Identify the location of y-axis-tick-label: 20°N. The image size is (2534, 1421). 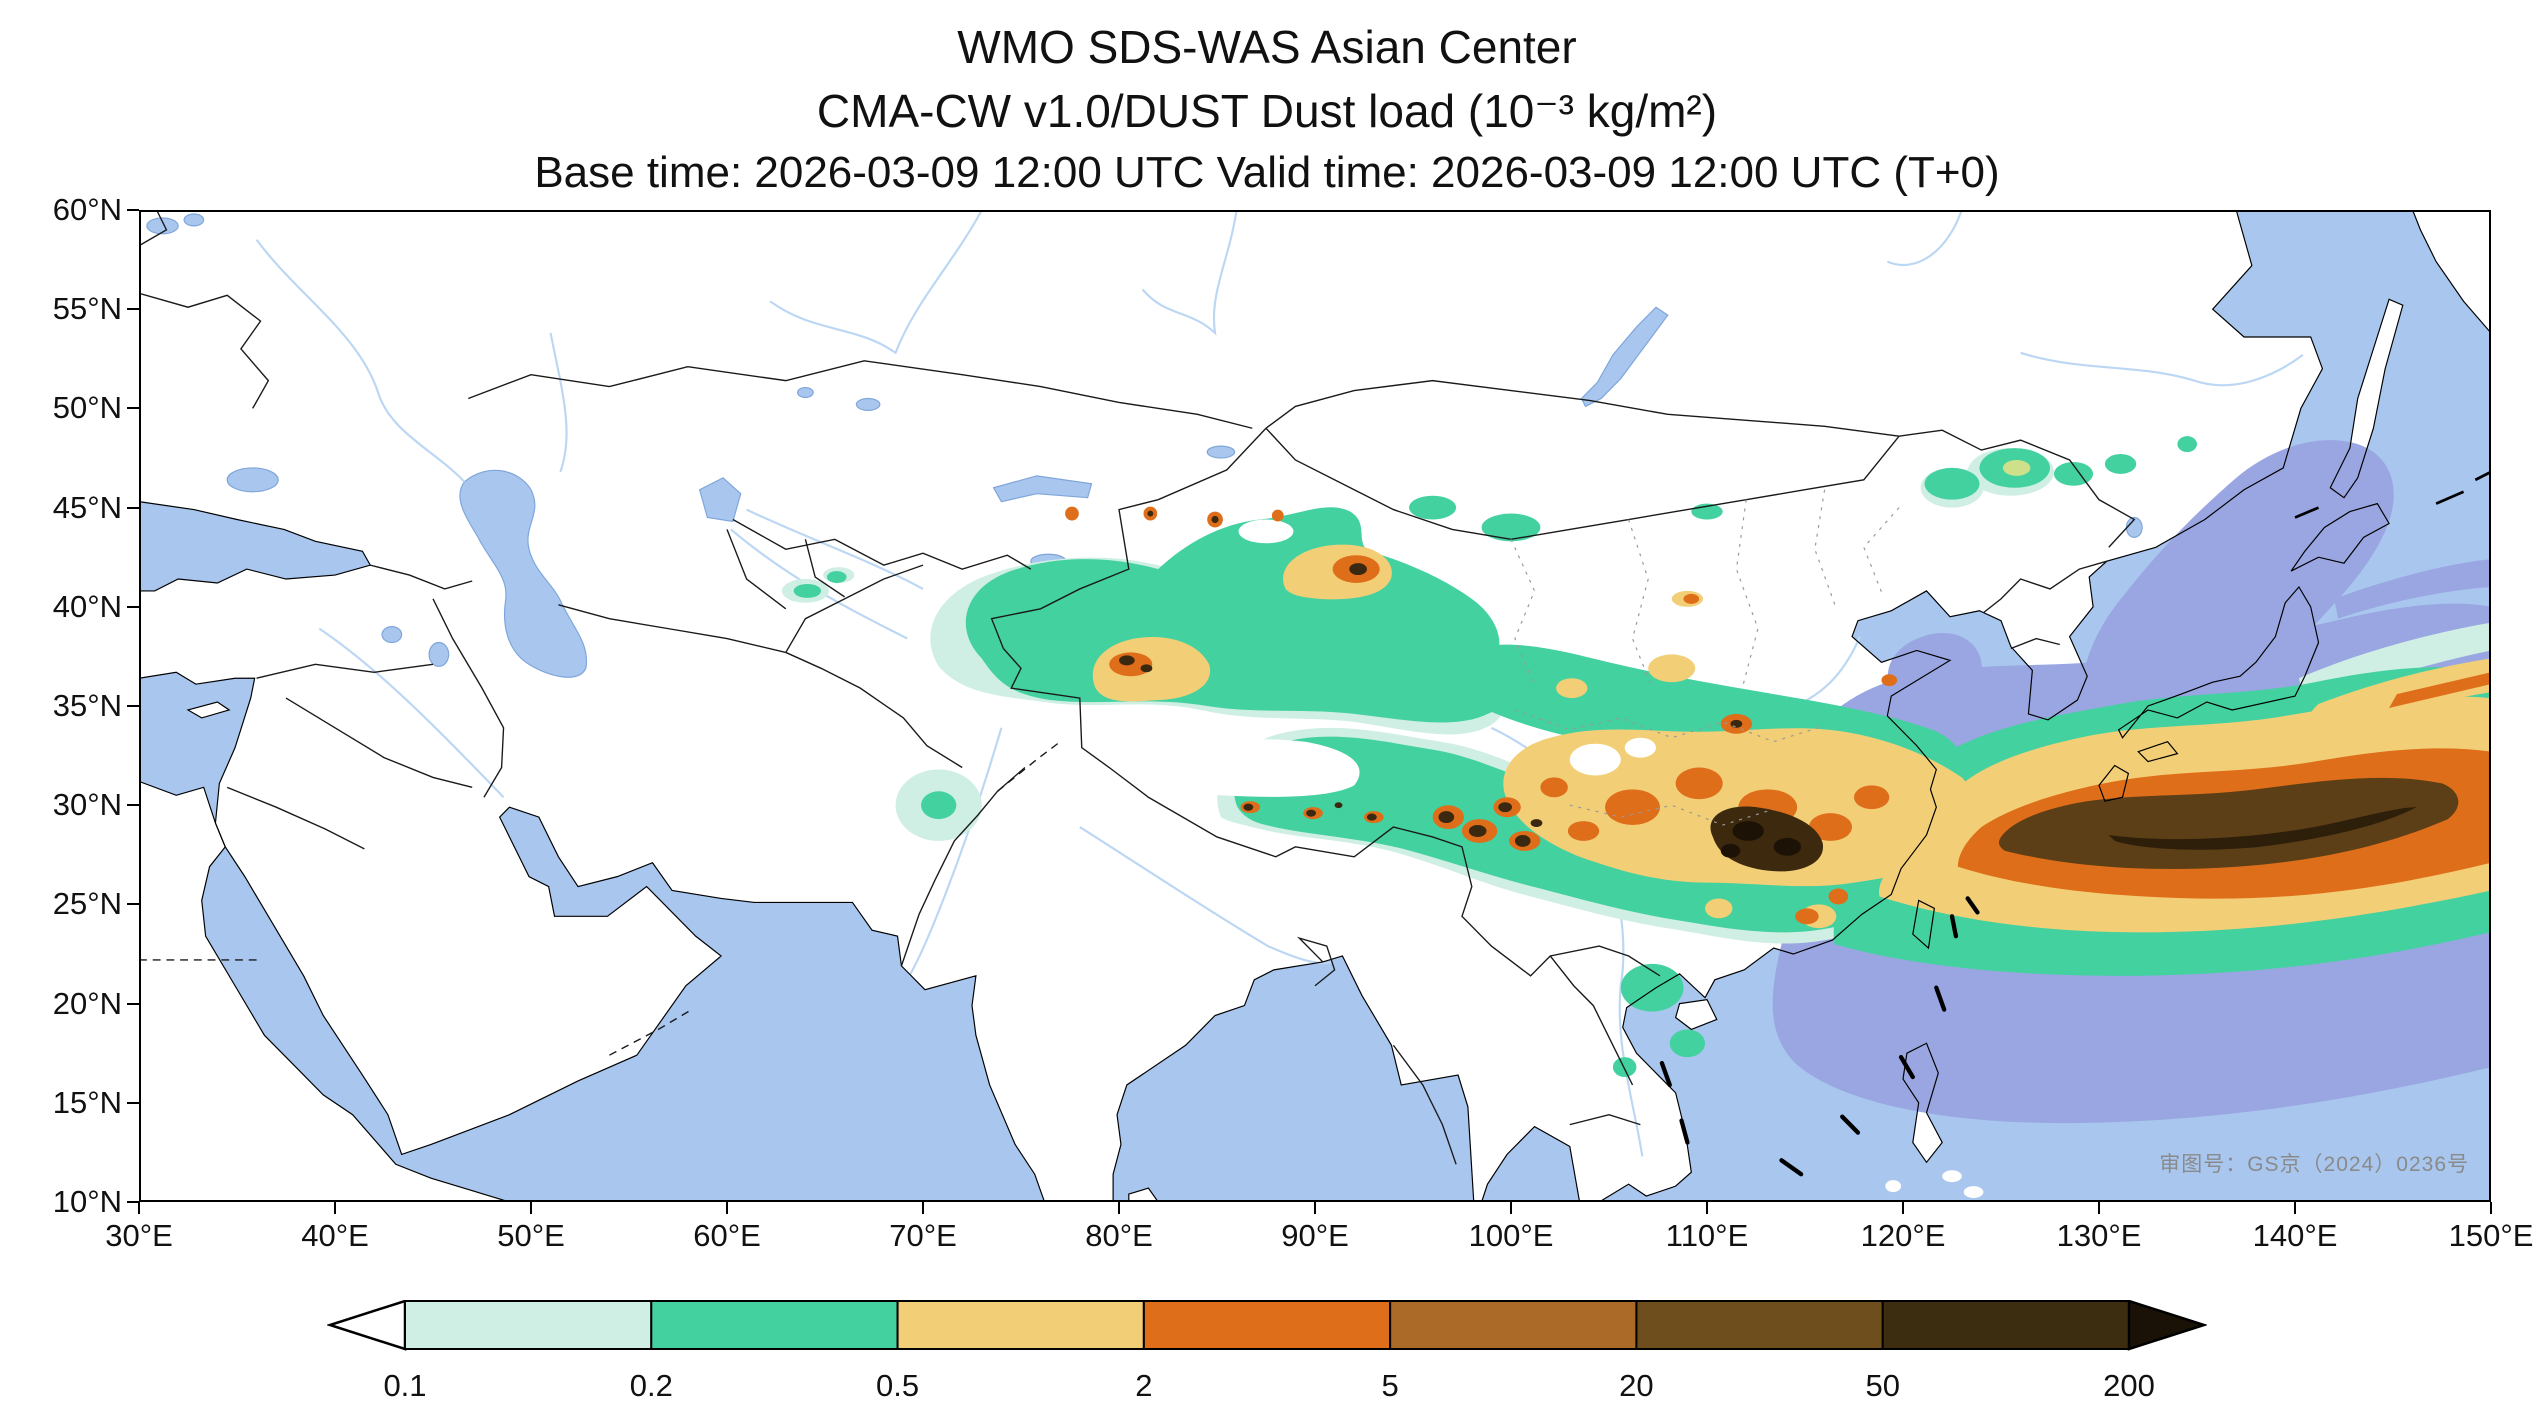
(87, 1003).